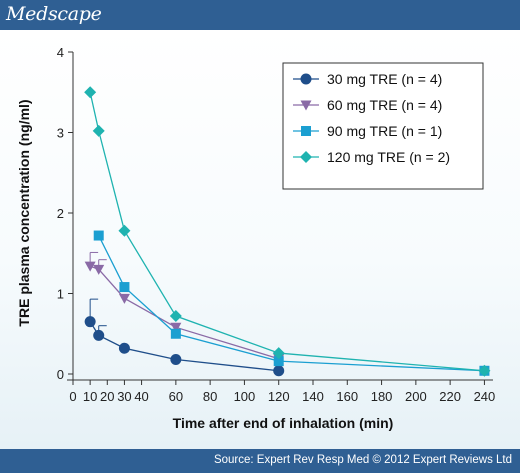  What do you see at coordinates (382, 396) in the screenshot?
I see `x-tick-label: 180` at bounding box center [382, 396].